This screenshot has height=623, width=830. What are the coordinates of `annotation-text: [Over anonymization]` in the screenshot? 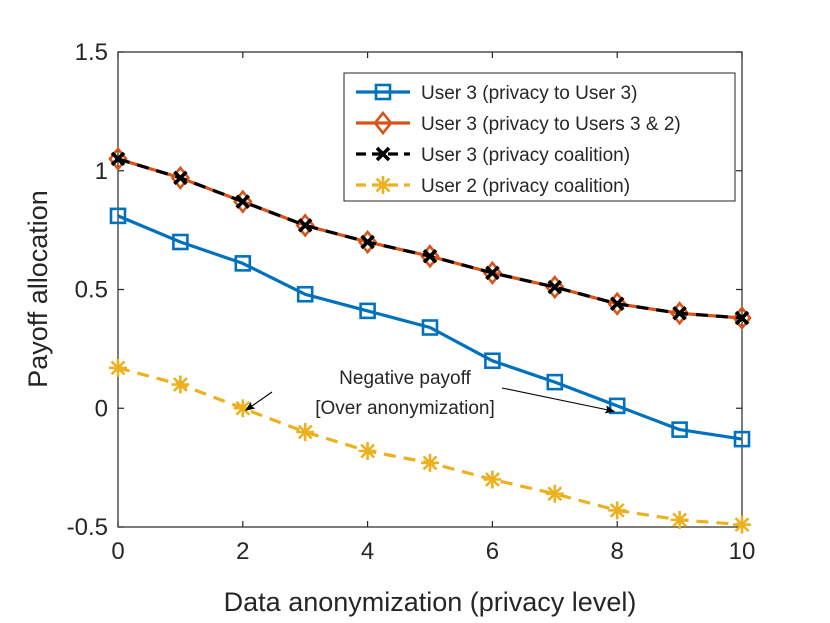 It's located at (405, 408).